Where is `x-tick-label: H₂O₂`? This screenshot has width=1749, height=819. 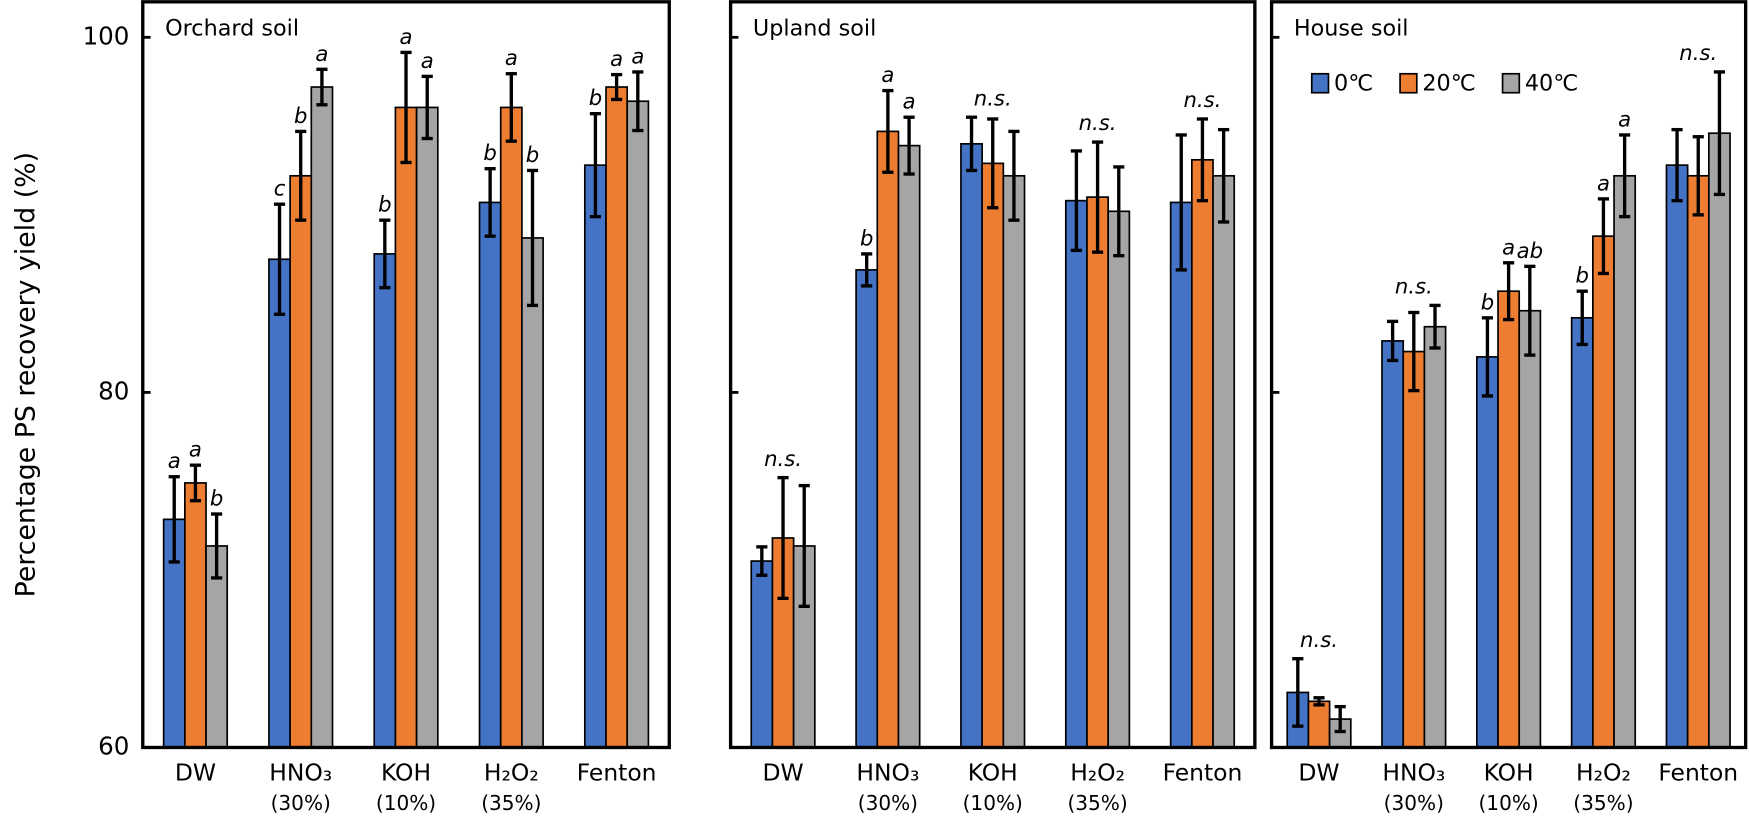 x-tick-label: H₂O₂ is located at coordinates (1097, 773).